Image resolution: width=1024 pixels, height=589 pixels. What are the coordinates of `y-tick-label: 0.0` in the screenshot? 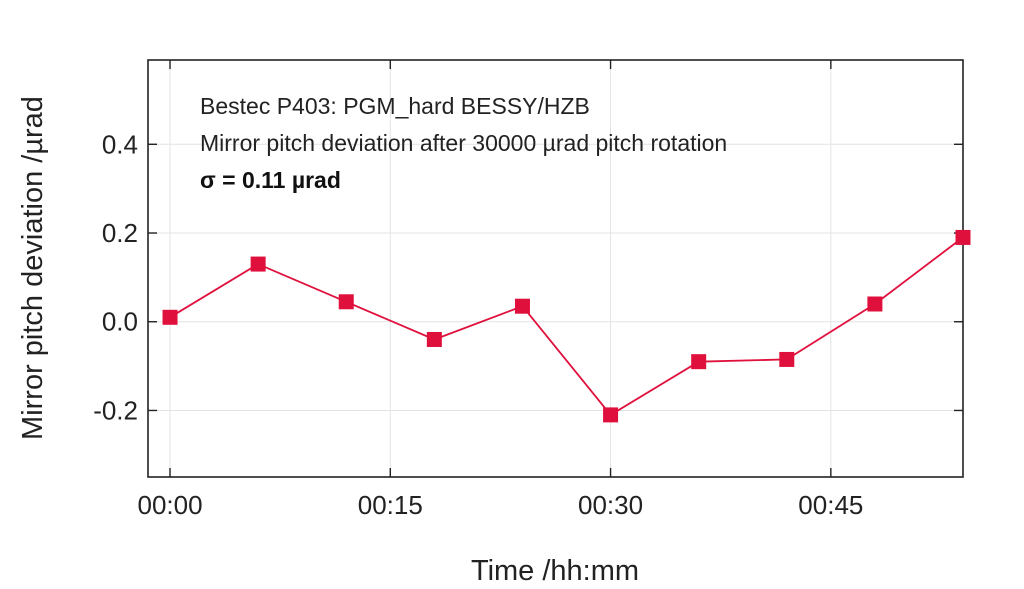 It's located at (120, 322).